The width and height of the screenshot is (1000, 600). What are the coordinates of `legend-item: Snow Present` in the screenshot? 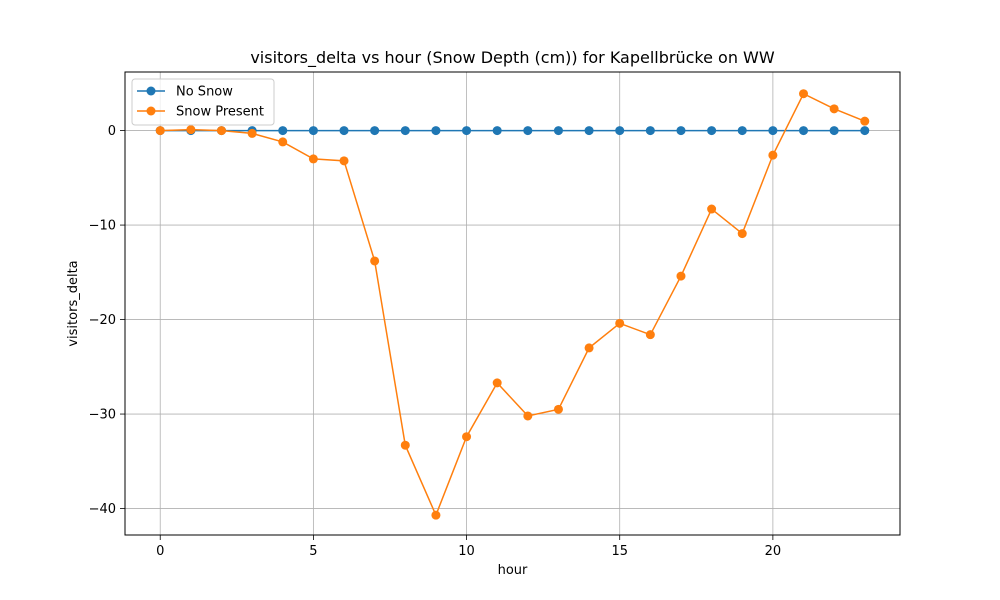 It's located at (200, 112).